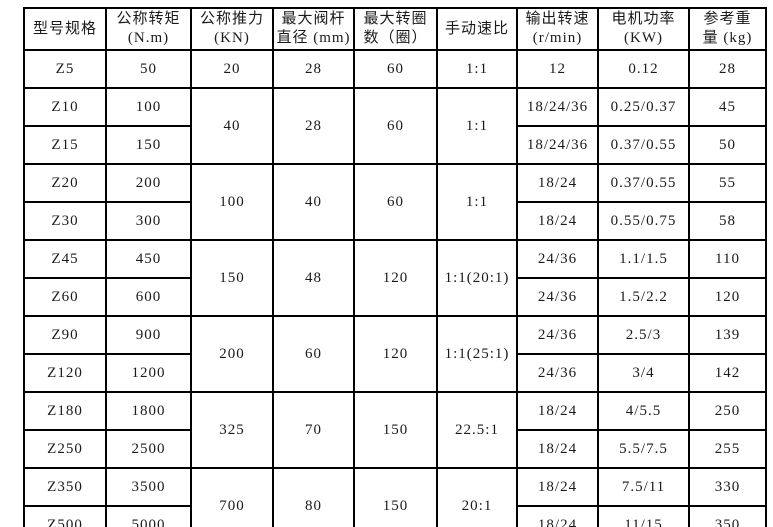  What do you see at coordinates (643, 107) in the screenshot?
I see `table-cell: 0.25/0.37` at bounding box center [643, 107].